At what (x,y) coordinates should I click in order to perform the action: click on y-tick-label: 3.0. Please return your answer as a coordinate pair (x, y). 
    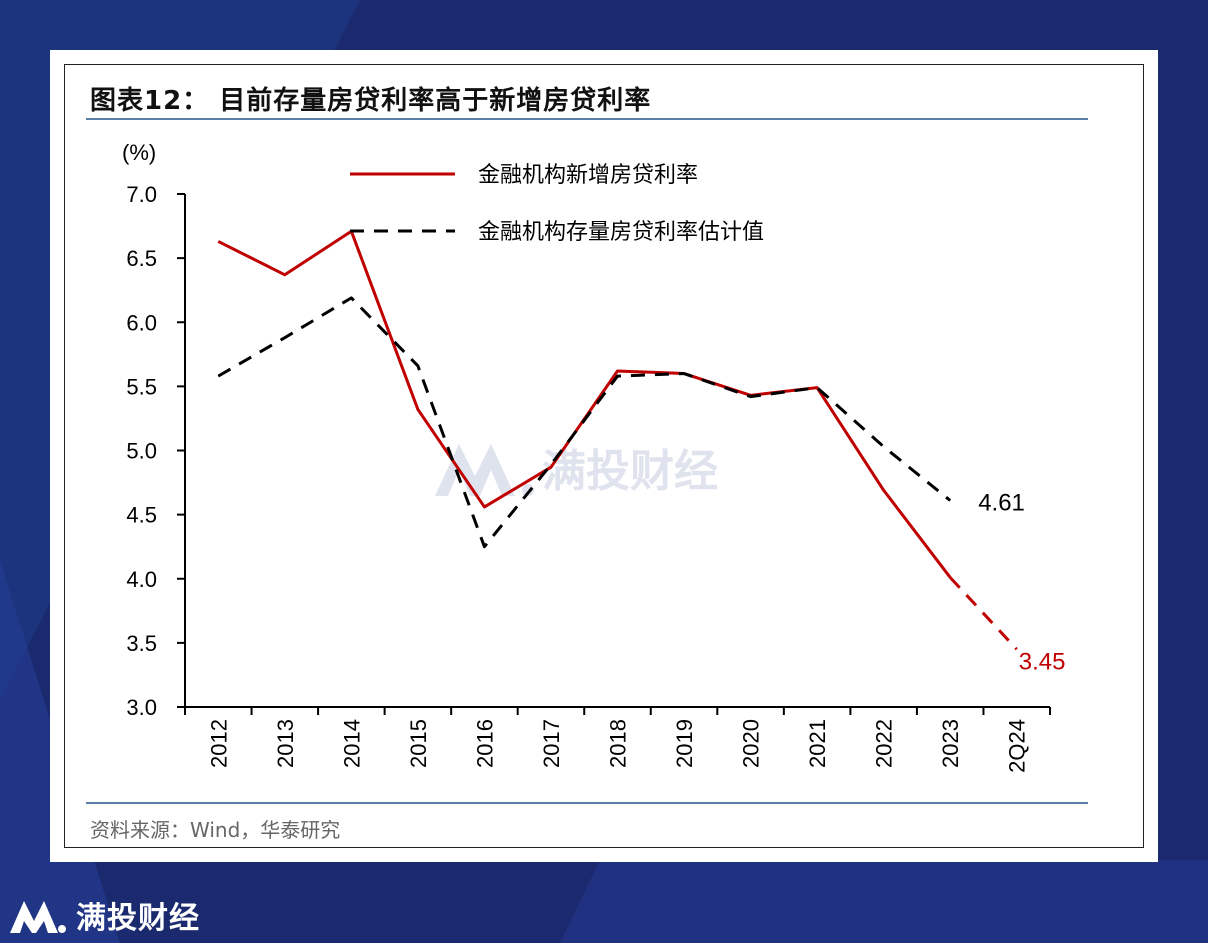
    Looking at the image, I should click on (141, 707).